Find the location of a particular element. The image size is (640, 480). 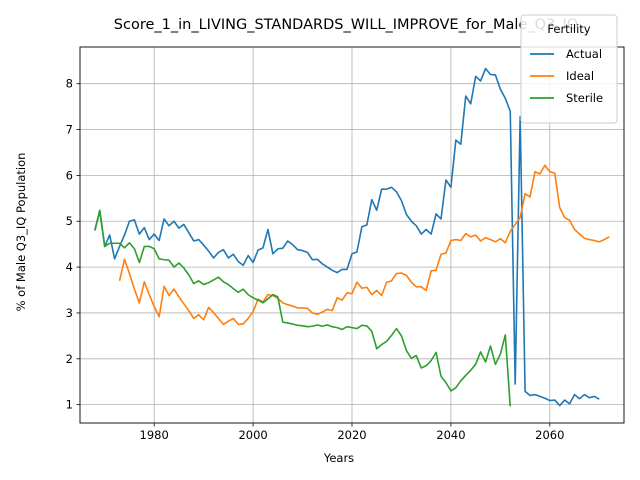

legend-box is located at coordinates (569, 69).